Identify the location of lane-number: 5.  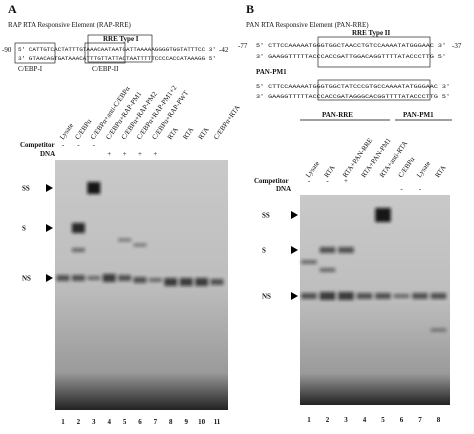
(383, 420).